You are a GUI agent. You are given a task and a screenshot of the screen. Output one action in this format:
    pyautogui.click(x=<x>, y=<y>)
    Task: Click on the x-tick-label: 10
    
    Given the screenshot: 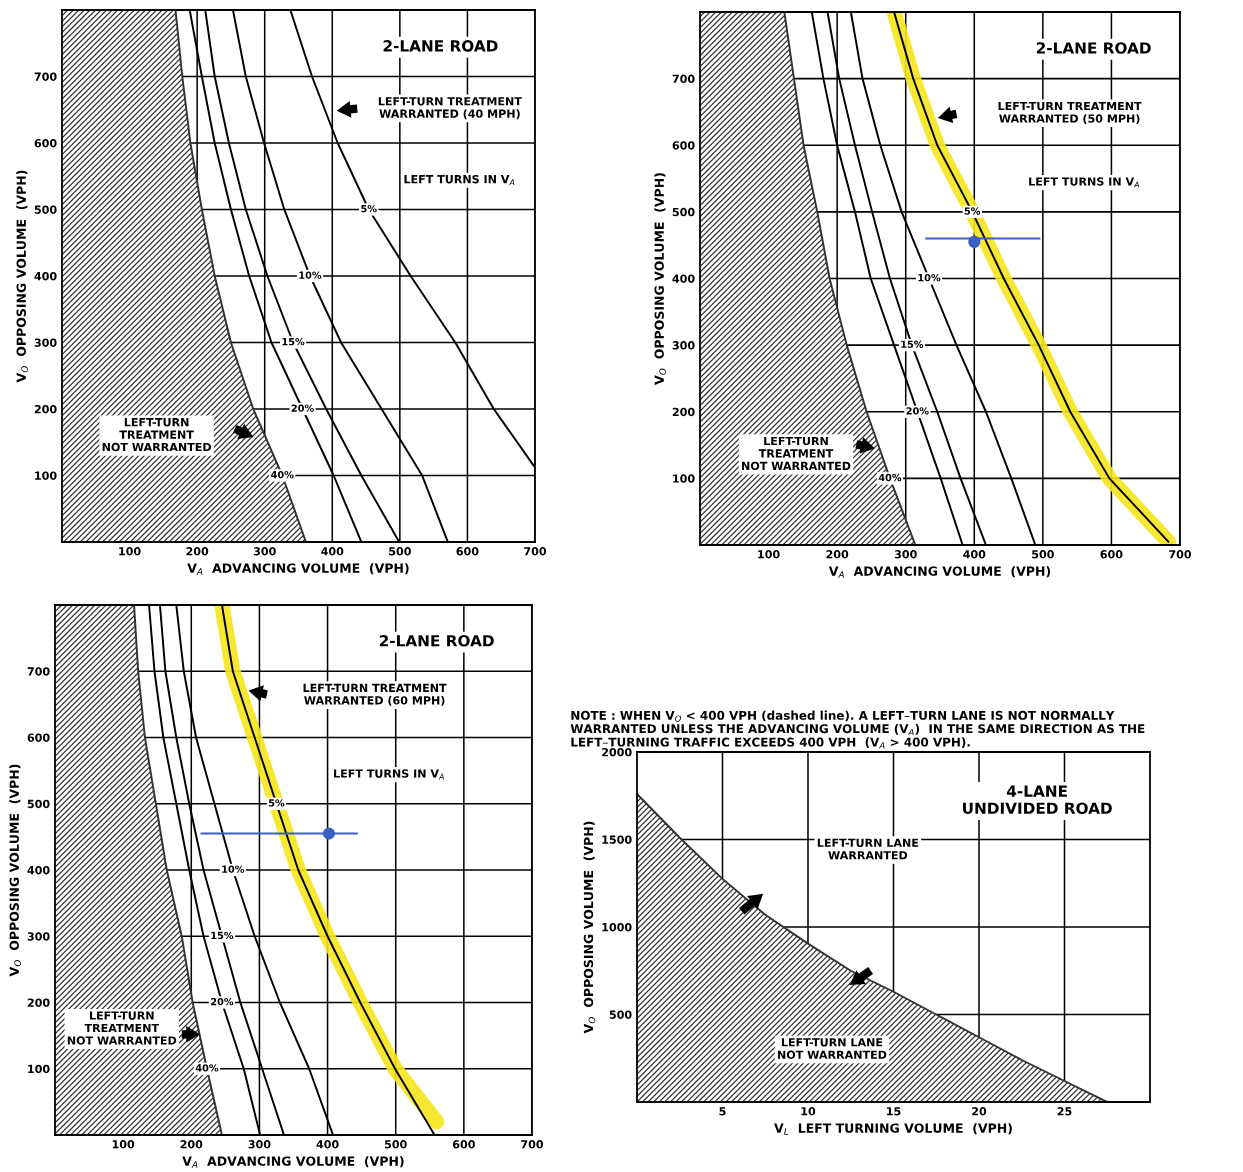 What is the action you would take?
    pyautogui.click(x=808, y=1111)
    